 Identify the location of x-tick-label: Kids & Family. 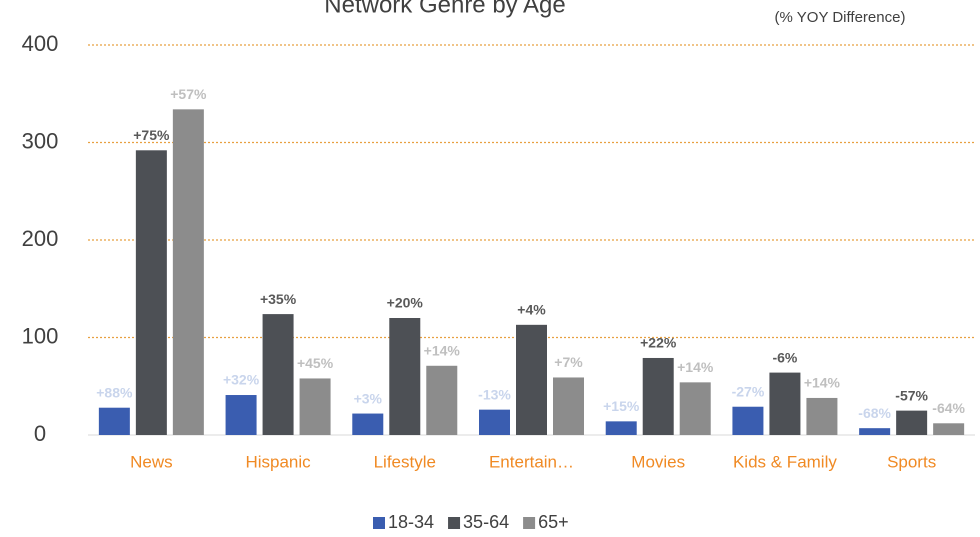
(785, 461).